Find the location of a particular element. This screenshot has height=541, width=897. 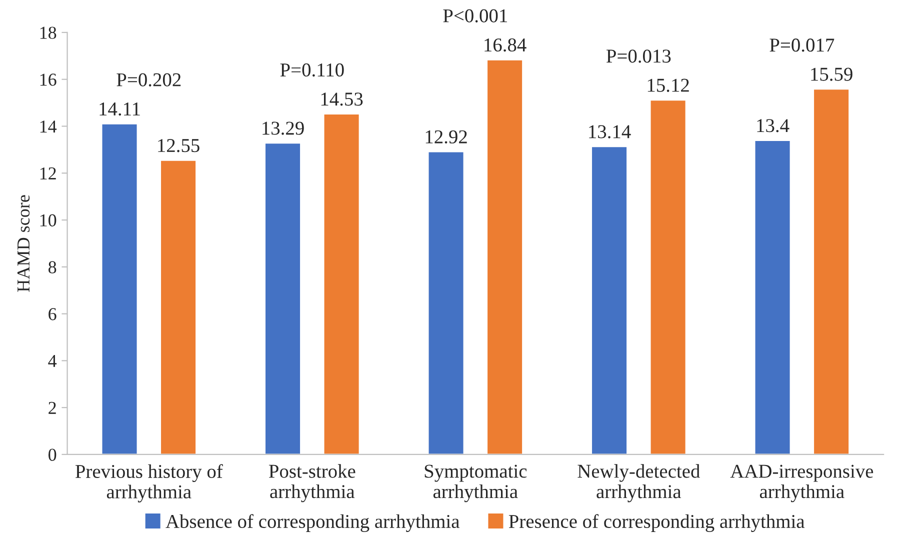

y-tick-label: 6 is located at coordinates (52, 314).